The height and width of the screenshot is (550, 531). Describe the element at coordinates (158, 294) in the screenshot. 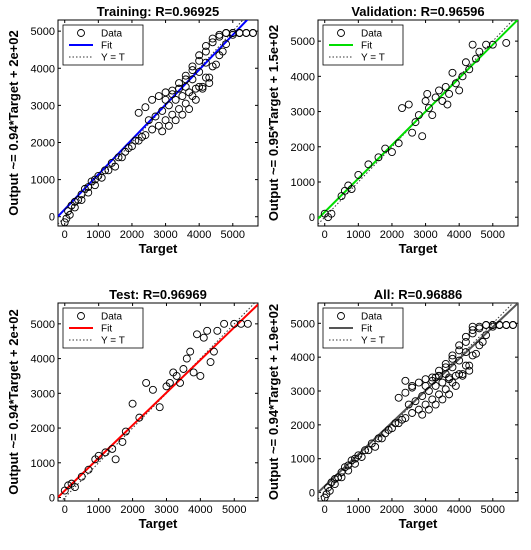

I see `chart-title: Test: R=0.96969` at that location.